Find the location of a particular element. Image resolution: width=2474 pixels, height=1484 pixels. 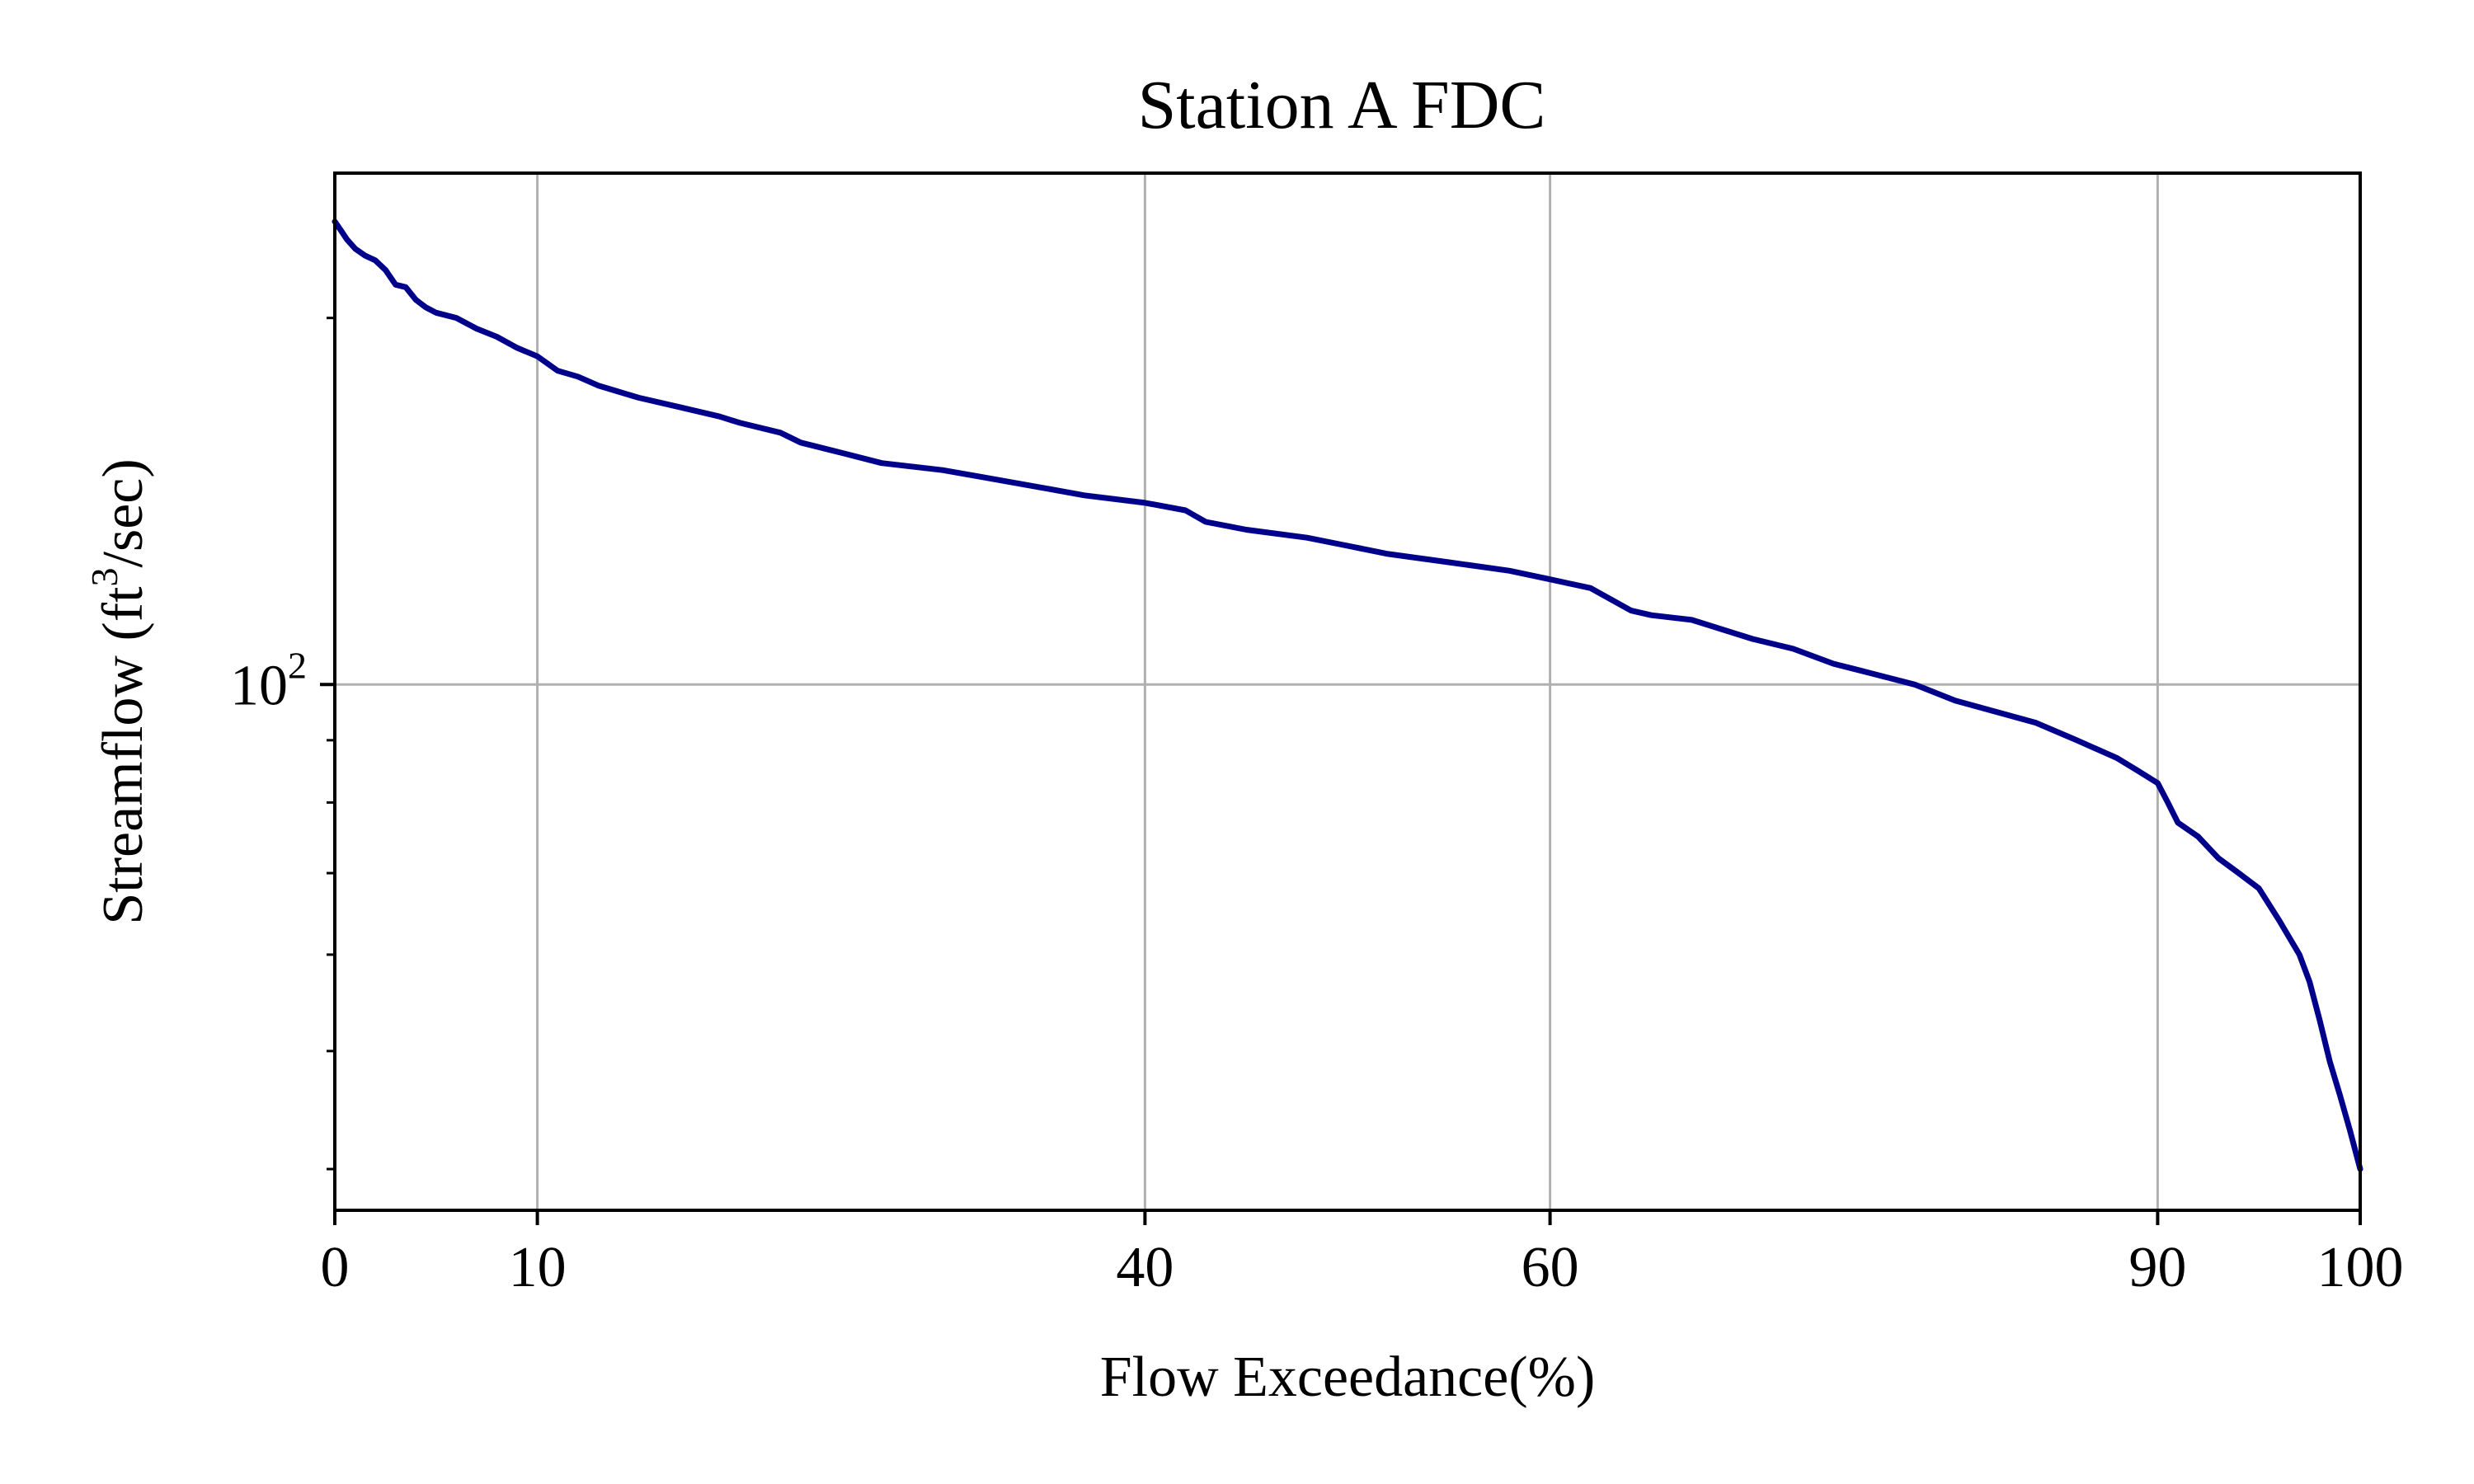

x-axis-label: Flow Exceedance(%) is located at coordinates (1348, 1377).